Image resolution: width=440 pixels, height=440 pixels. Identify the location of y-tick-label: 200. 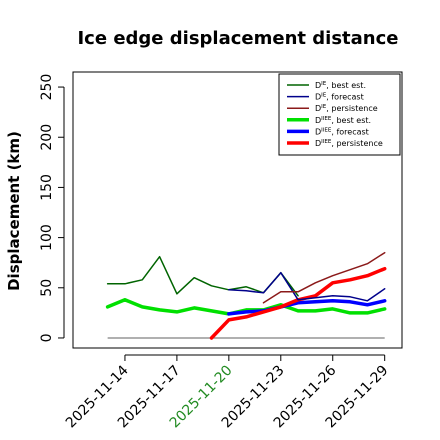
(47, 137).